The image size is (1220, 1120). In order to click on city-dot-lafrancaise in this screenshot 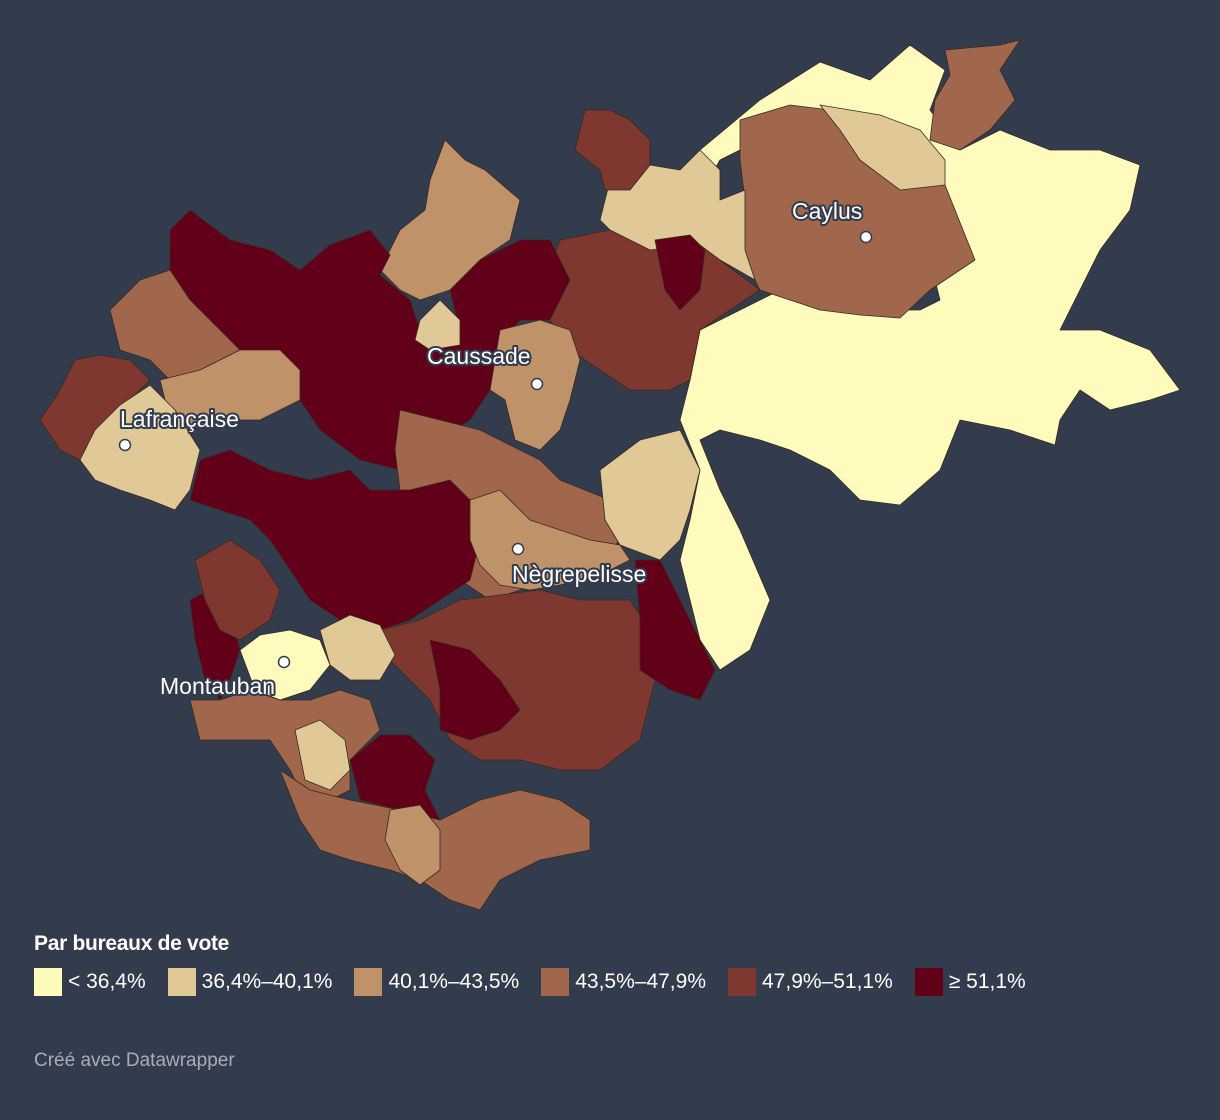, I will do `click(125, 445)`.